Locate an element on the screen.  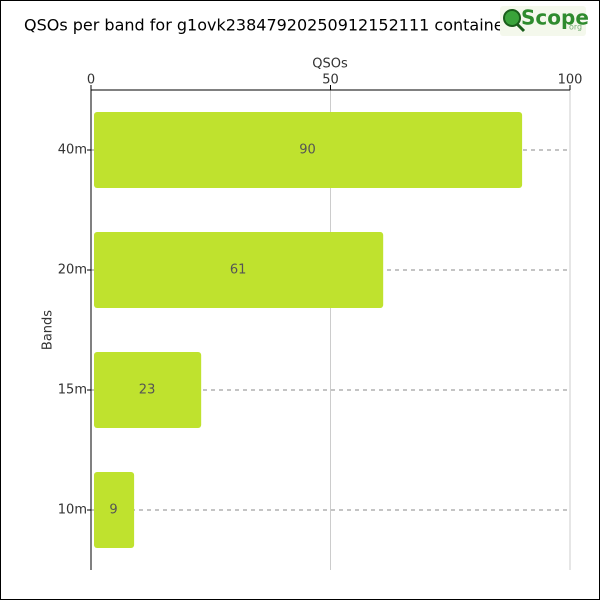
logo-text: Scope is located at coordinates (555, 18).